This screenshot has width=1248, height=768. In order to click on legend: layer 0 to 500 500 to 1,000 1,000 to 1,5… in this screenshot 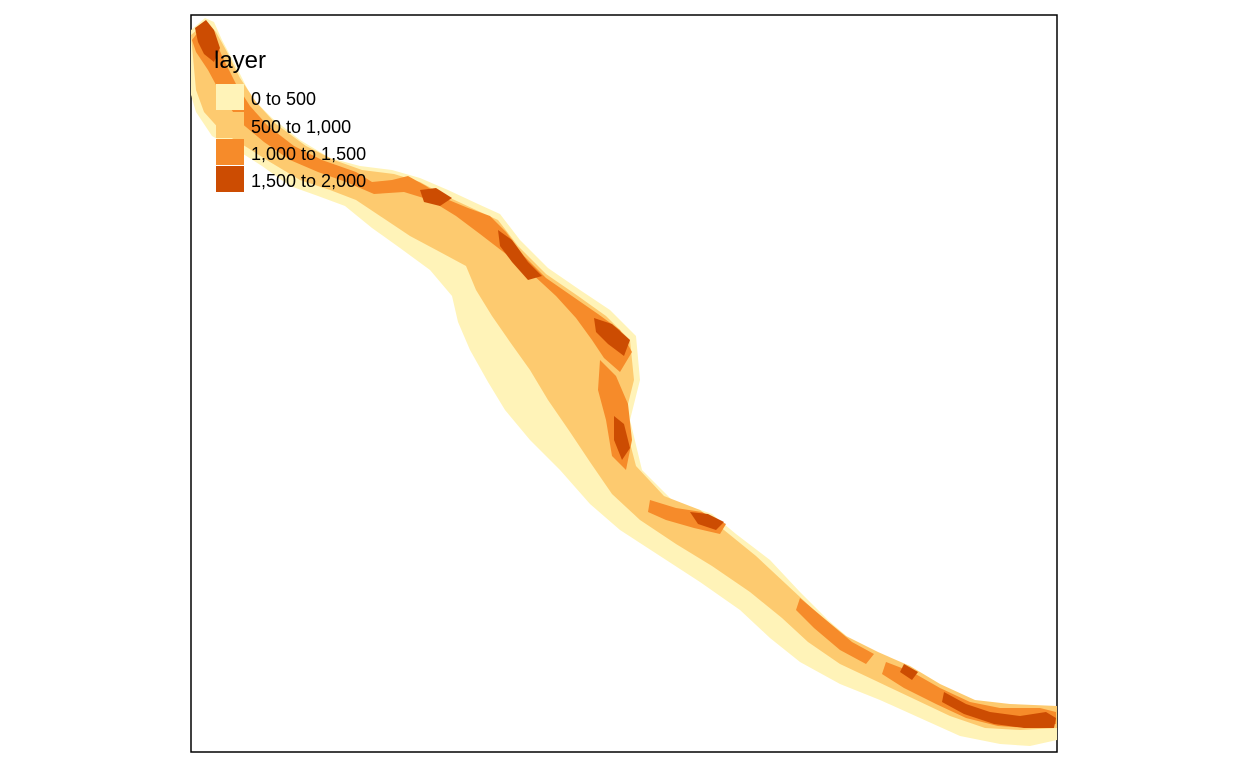, I will do `click(290, 119)`.